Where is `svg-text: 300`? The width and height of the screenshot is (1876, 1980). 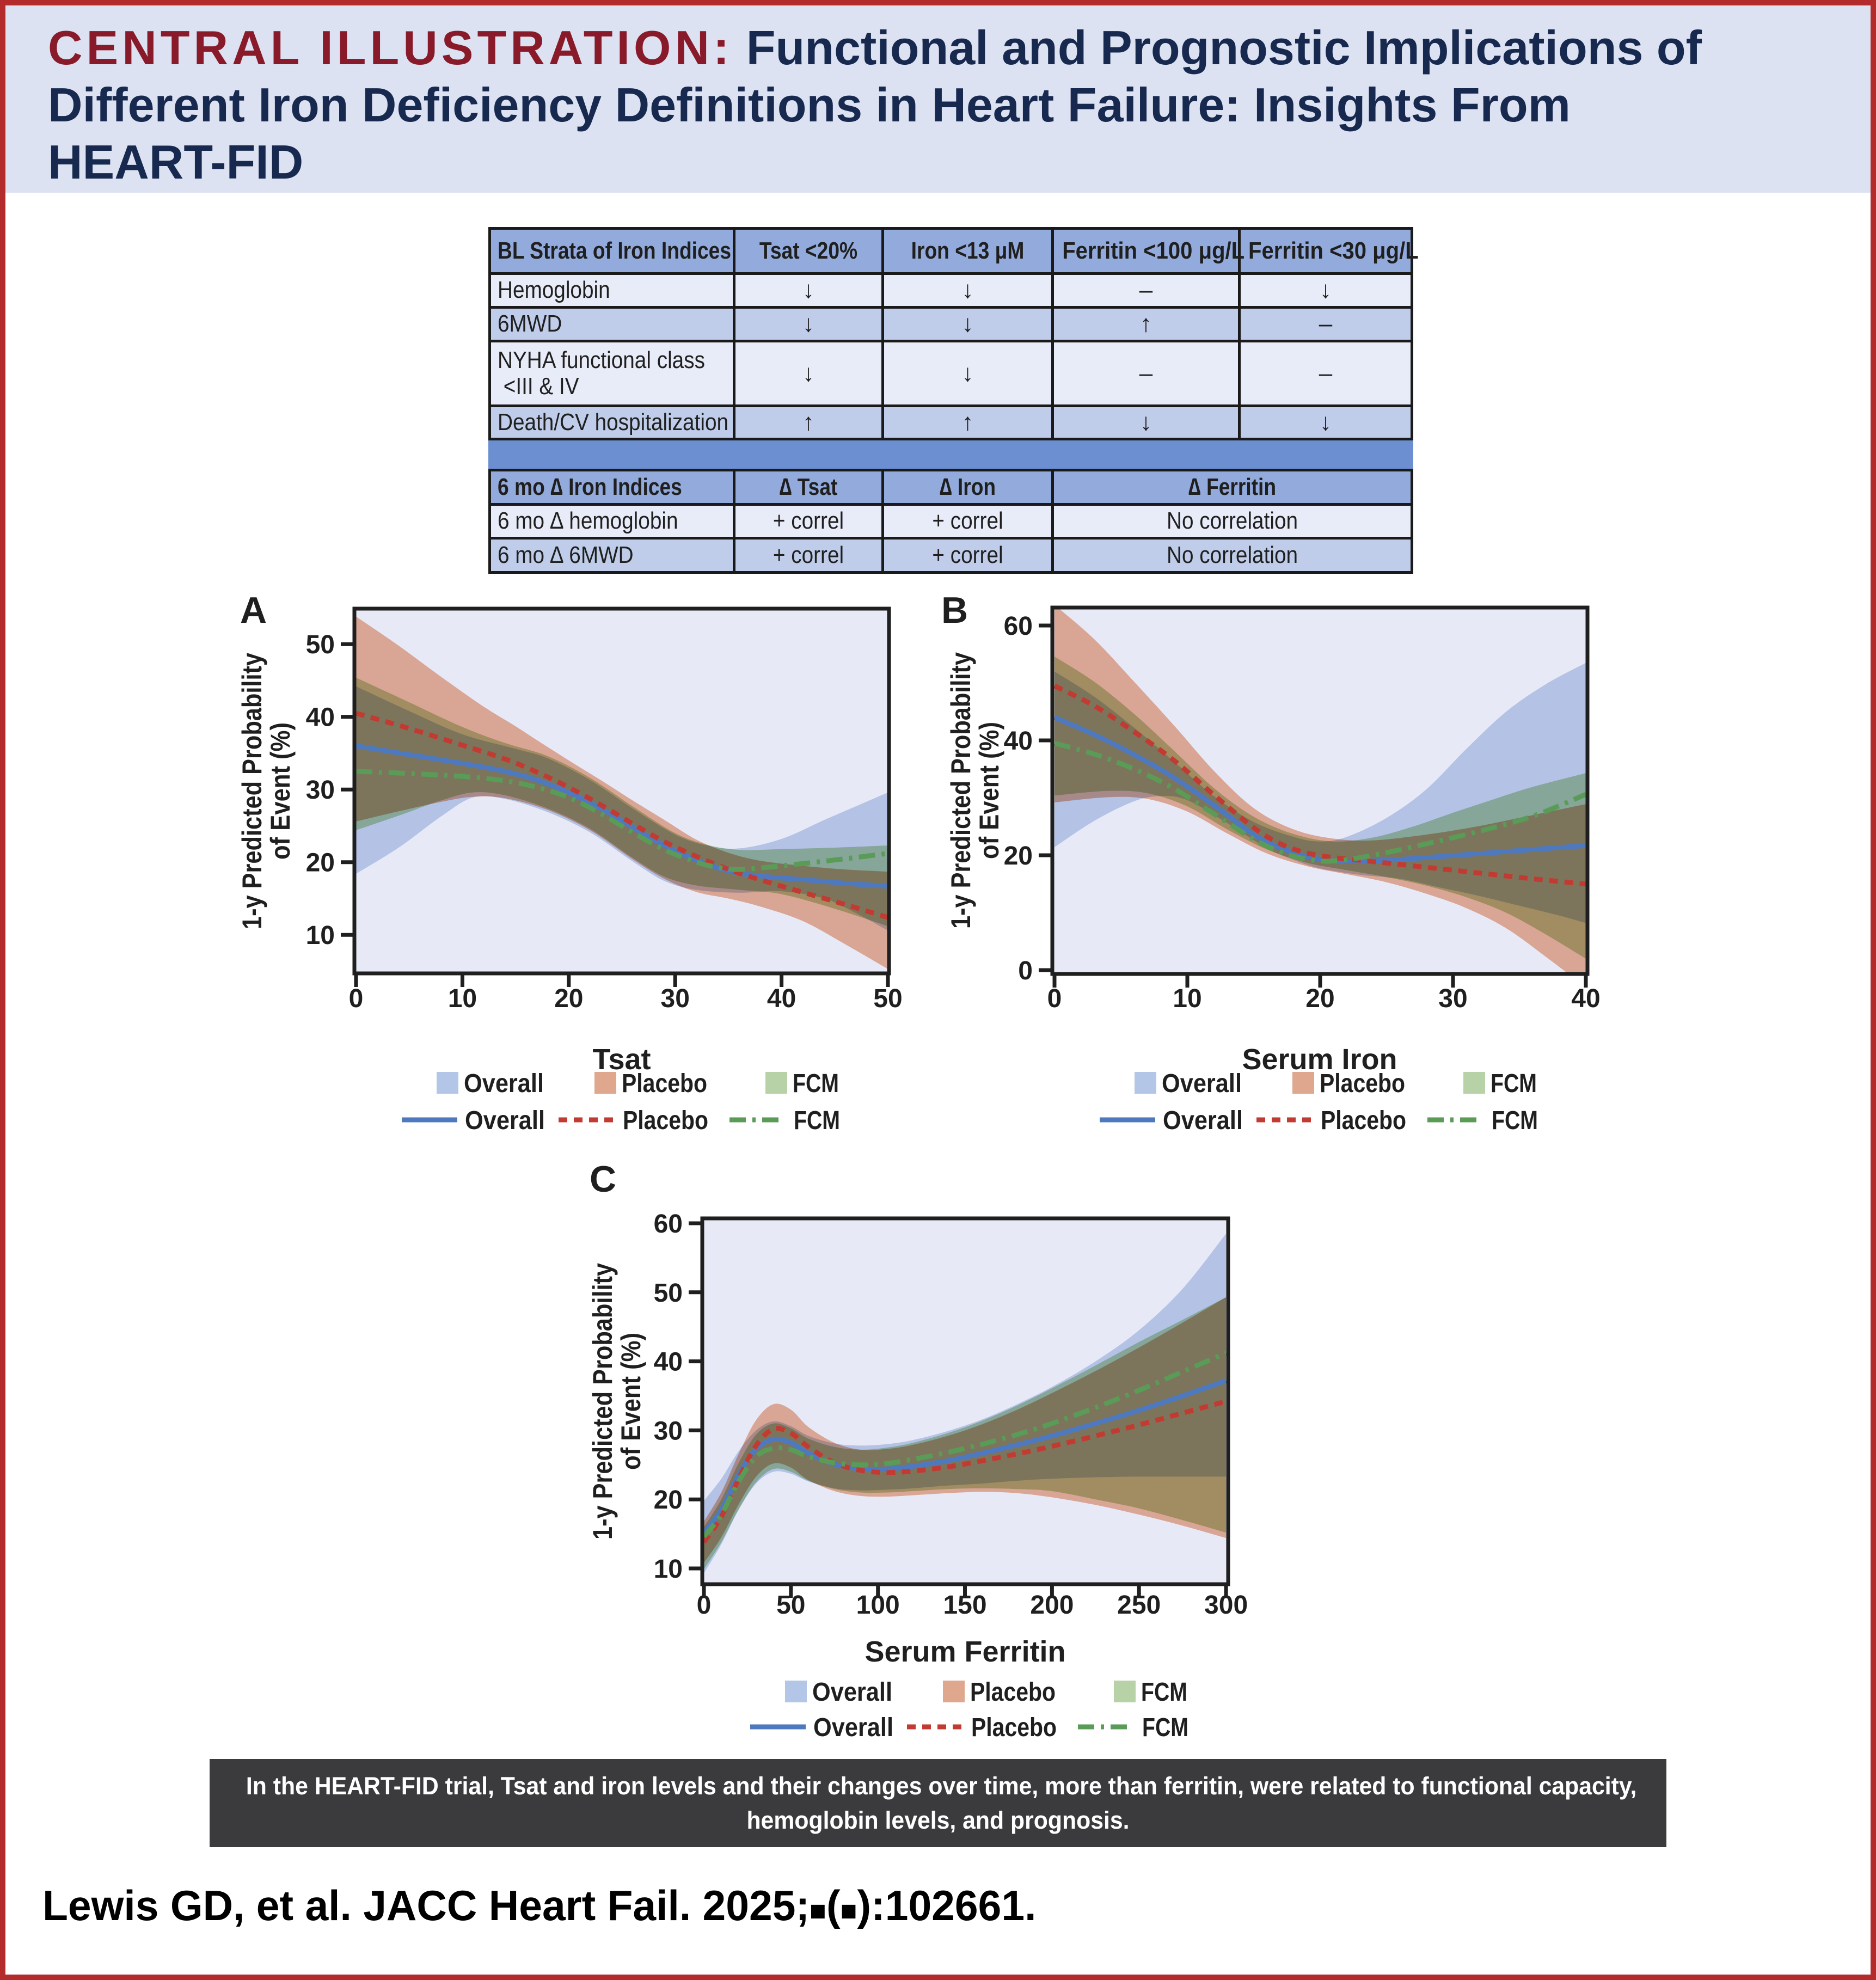
svg-text: 300 is located at coordinates (1226, 1605).